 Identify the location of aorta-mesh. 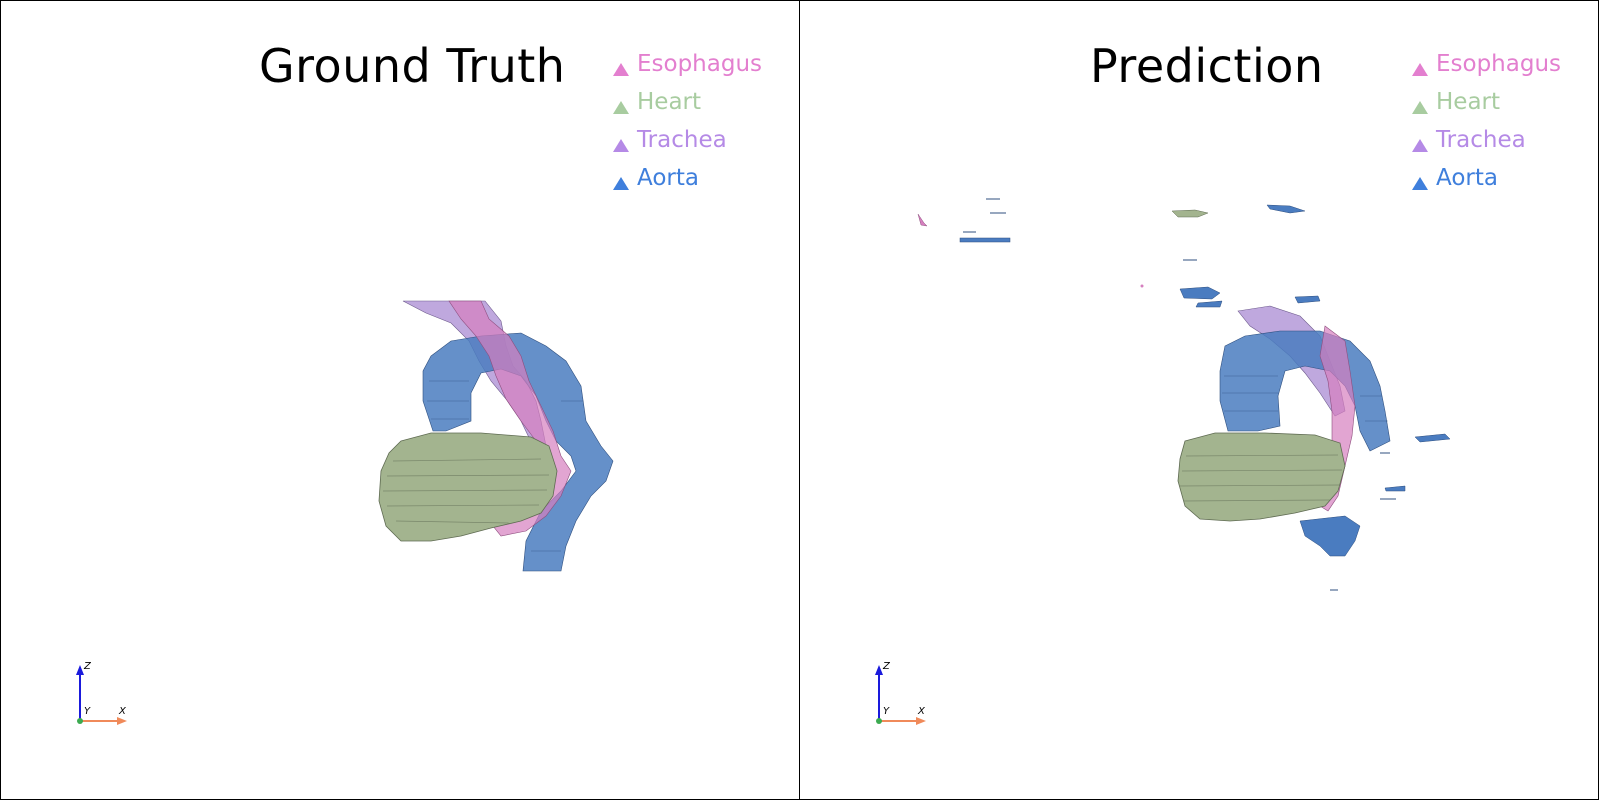
(518, 452).